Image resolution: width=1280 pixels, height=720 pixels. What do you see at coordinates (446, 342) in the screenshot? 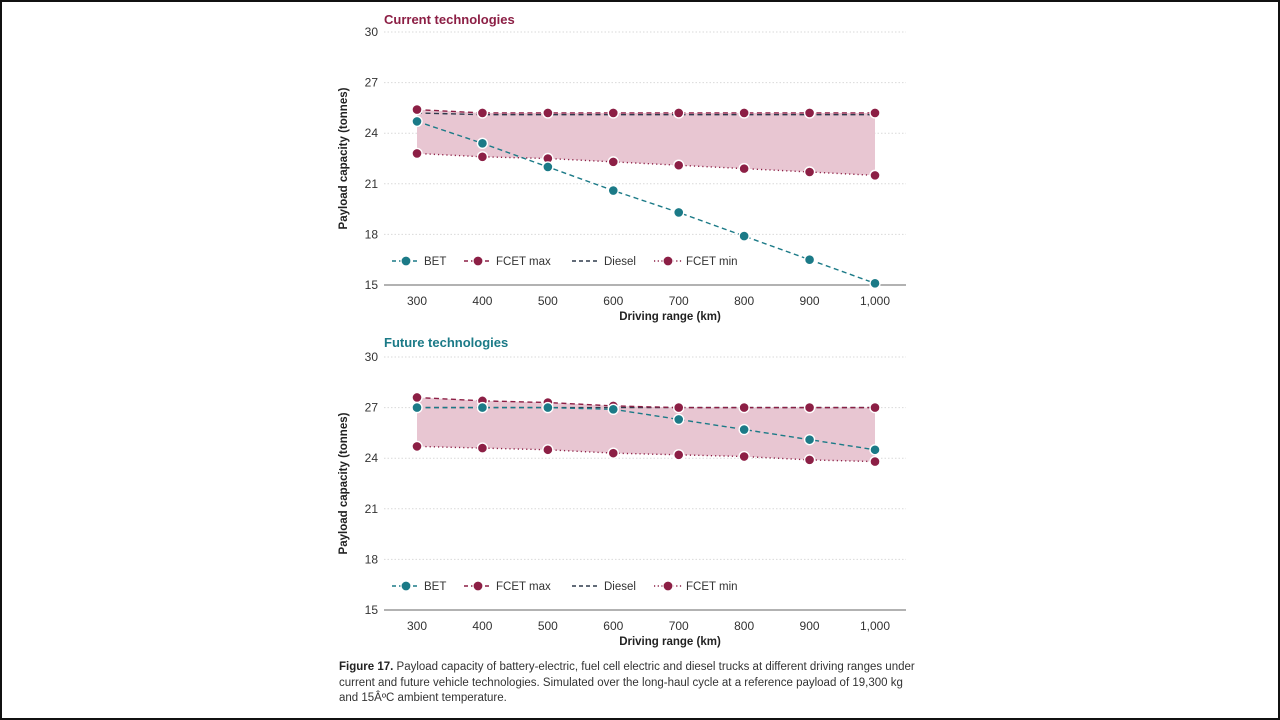
I see `chart-title-future: Future technologies` at bounding box center [446, 342].